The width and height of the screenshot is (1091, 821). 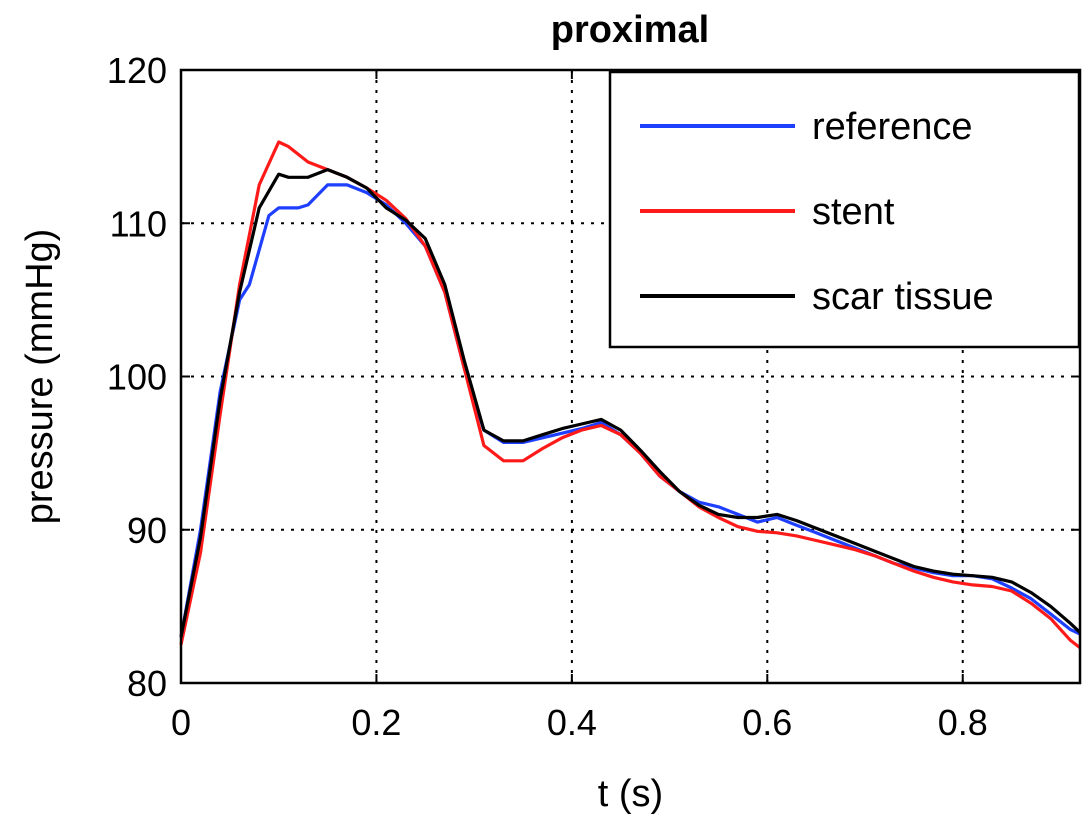 I want to click on legend-label: reference, so click(x=892, y=127).